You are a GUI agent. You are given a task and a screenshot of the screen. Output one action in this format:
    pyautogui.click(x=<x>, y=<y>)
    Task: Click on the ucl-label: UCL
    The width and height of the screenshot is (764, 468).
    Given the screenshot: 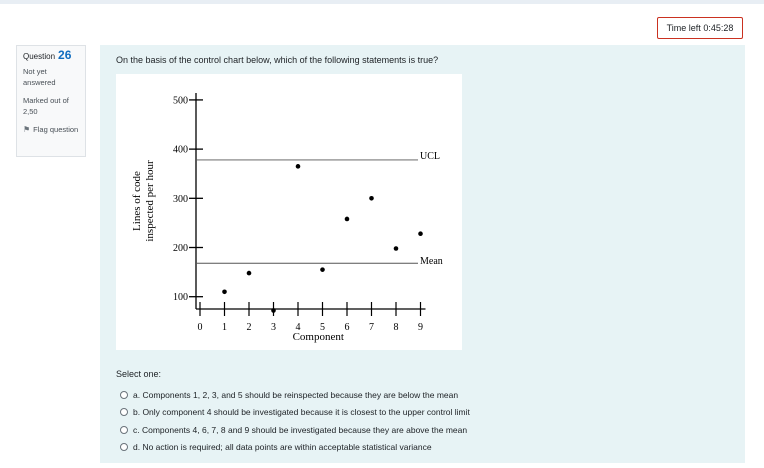 What is the action you would take?
    pyautogui.click(x=430, y=156)
    